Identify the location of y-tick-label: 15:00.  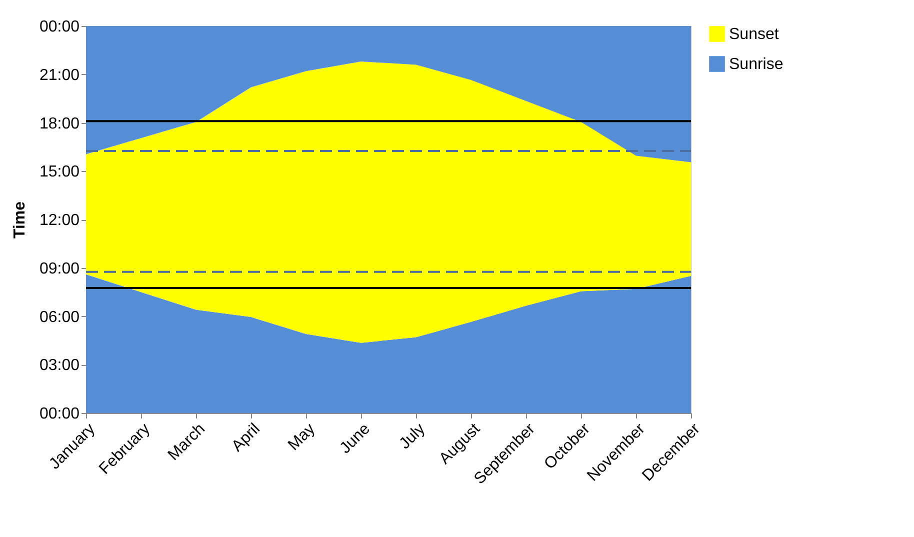
(59, 172).